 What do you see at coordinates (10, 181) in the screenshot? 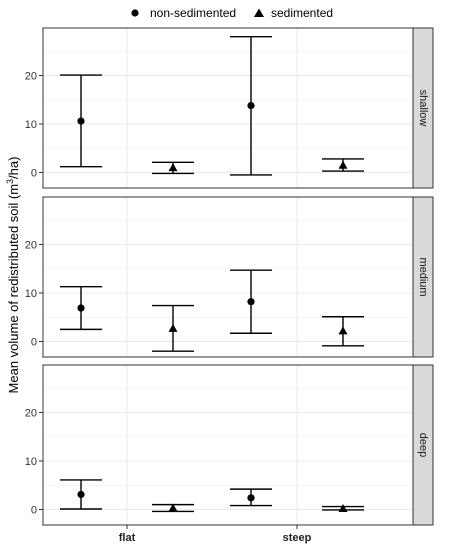
I see `y-axis-label-exponent: 3` at bounding box center [10, 181].